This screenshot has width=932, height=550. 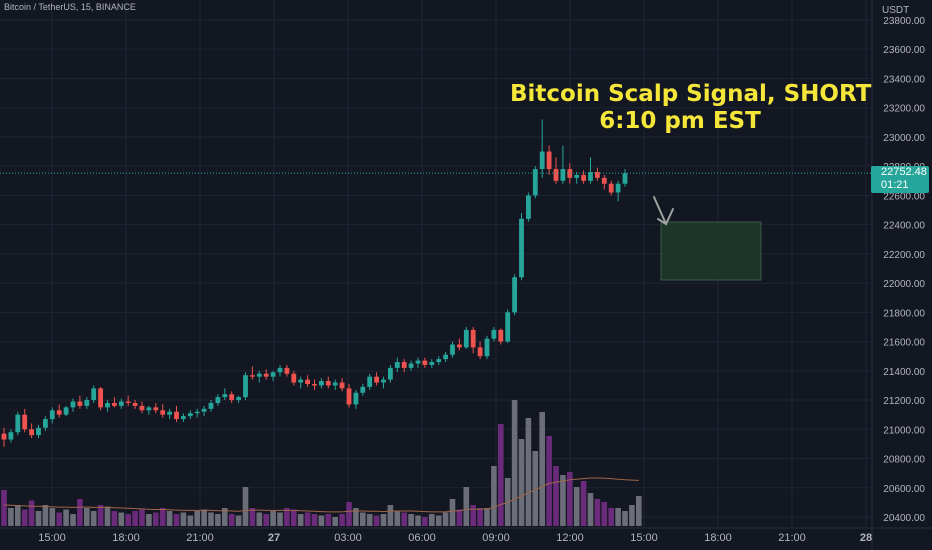 What do you see at coordinates (422, 538) in the screenshot?
I see `time-tick-label: 06:00` at bounding box center [422, 538].